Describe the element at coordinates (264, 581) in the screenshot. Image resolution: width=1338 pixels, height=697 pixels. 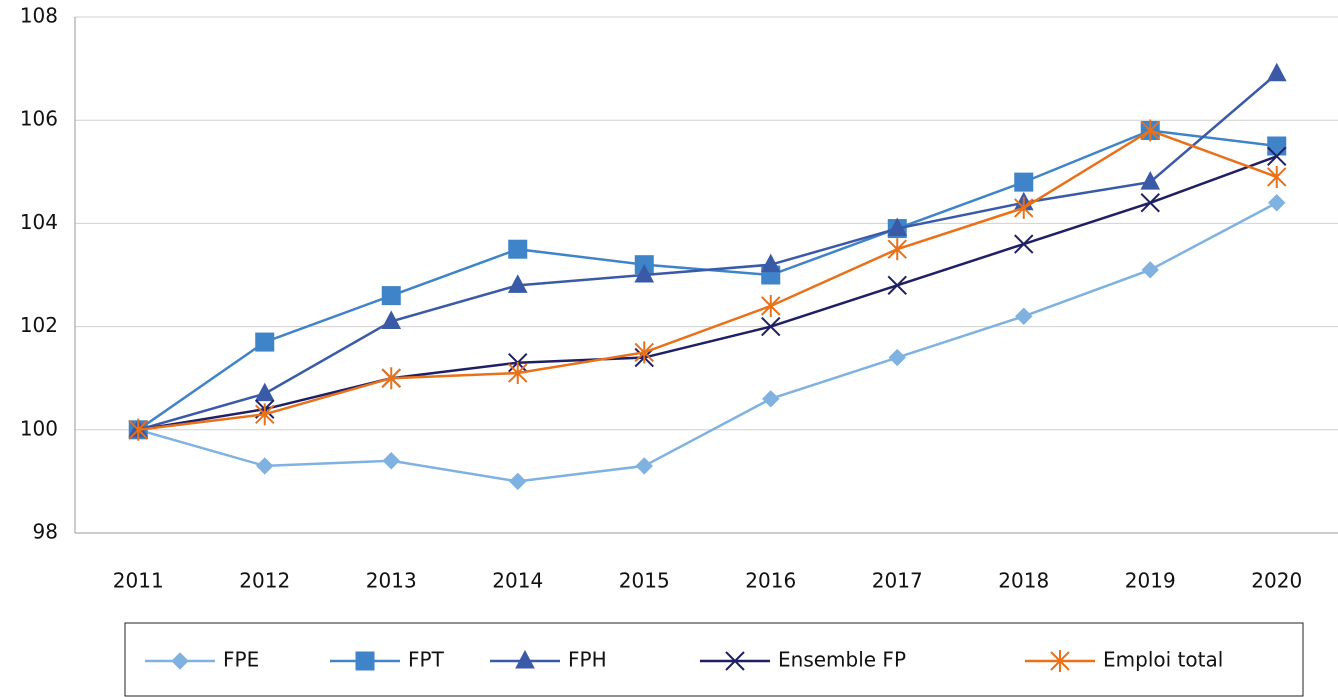
I see `x-tick-label: 2012` at that location.